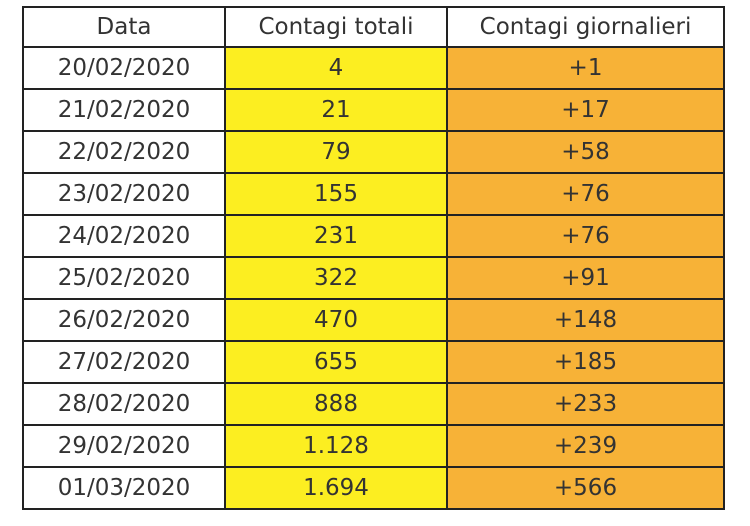 This screenshot has width=750, height=526. I want to click on daily-cases-cell: +185, so click(585, 362).